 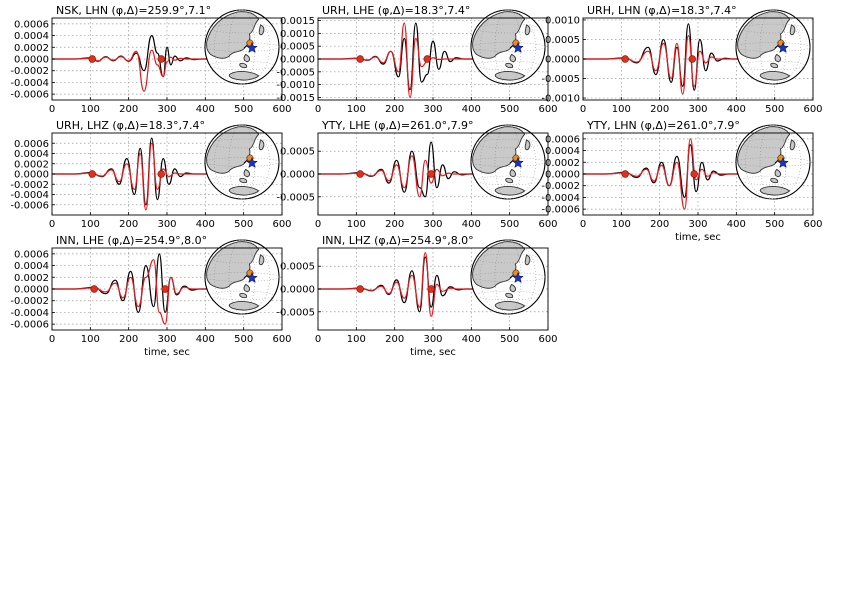 I want to click on panel-title: URH, LHZ (φ,Δ)=18.3°,7.4°, so click(x=130, y=125).